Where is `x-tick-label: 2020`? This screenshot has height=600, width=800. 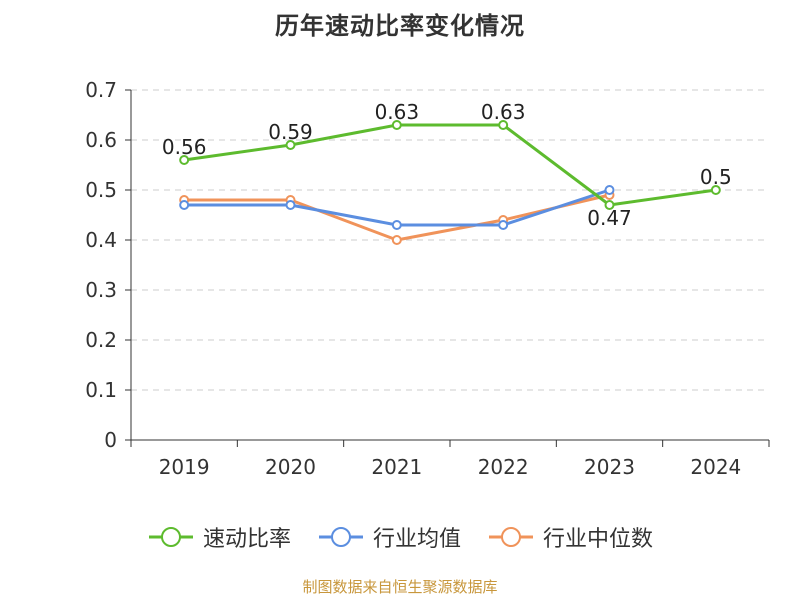
x-tick-label: 2020 is located at coordinates (290, 467).